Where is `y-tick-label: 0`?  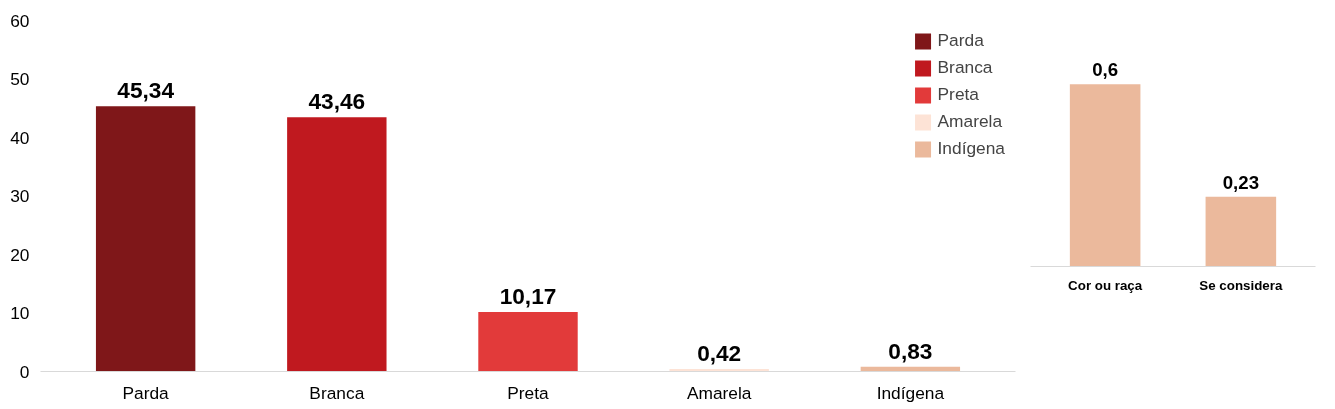
y-tick-label: 0 is located at coordinates (24, 371).